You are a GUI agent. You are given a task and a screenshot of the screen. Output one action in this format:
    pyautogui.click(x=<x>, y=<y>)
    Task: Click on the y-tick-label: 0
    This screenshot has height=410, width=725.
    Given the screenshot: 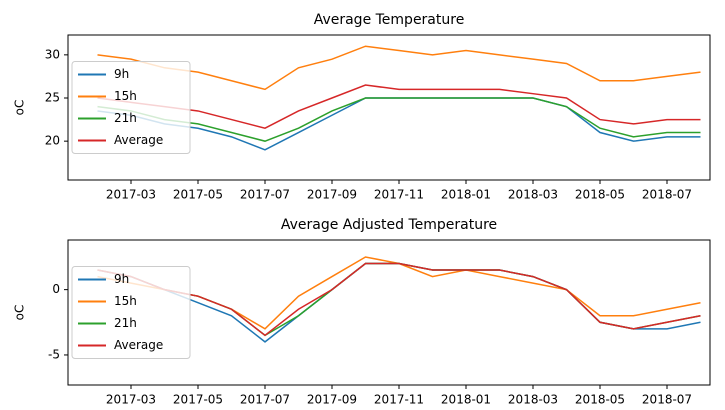 What is the action you would take?
    pyautogui.click(x=56, y=289)
    